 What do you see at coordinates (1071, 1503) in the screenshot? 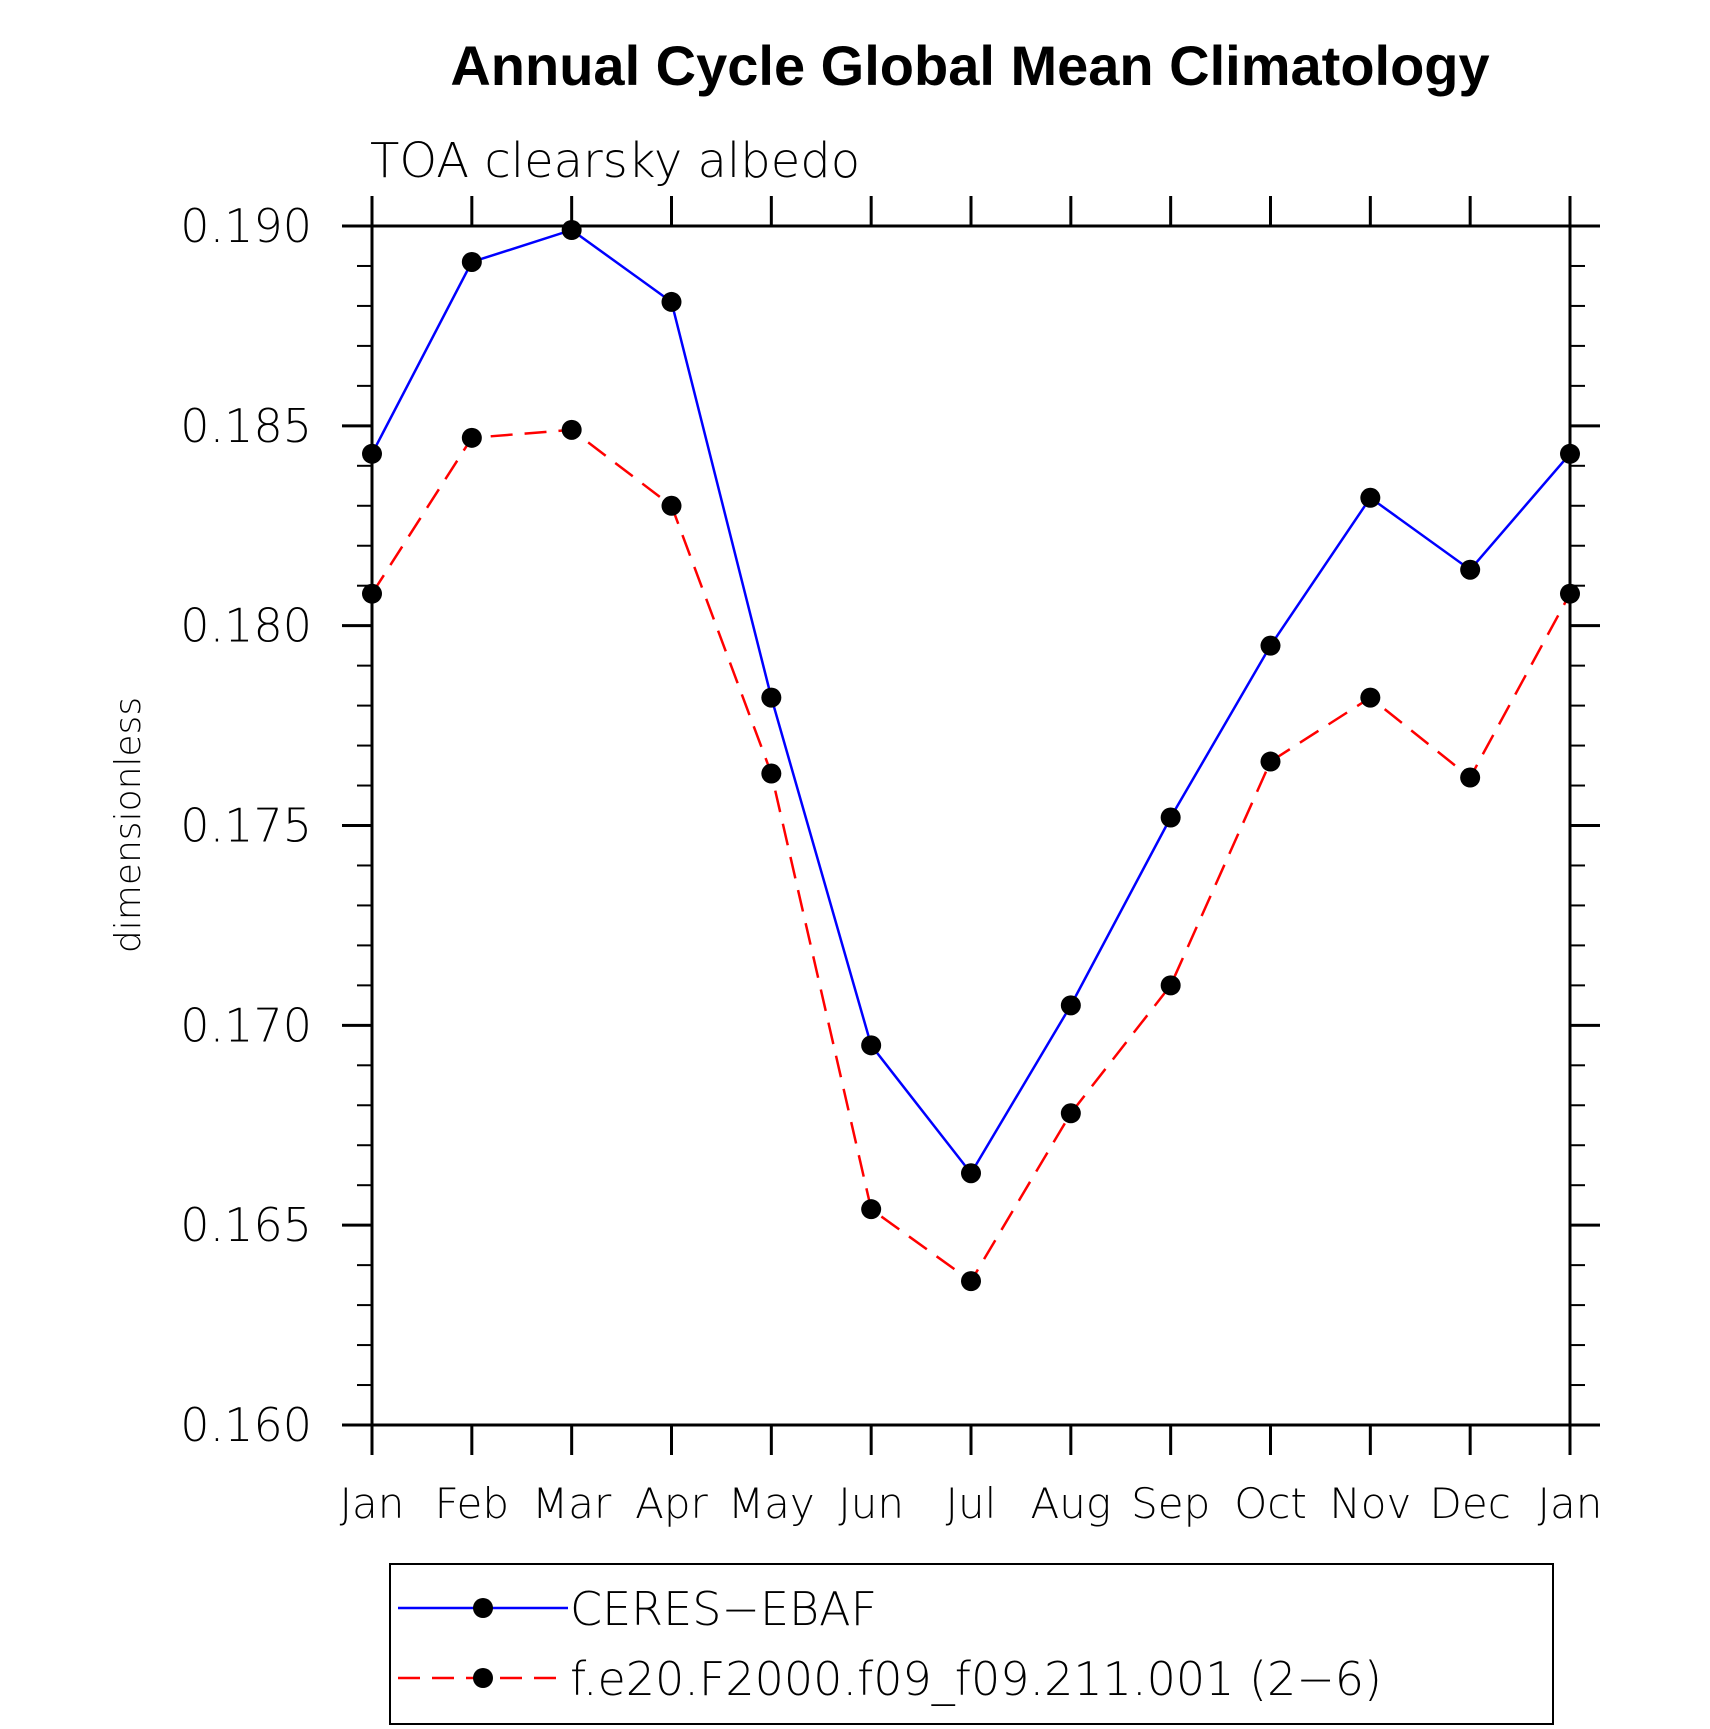
I see `x-tick-label: Aug` at bounding box center [1071, 1503].